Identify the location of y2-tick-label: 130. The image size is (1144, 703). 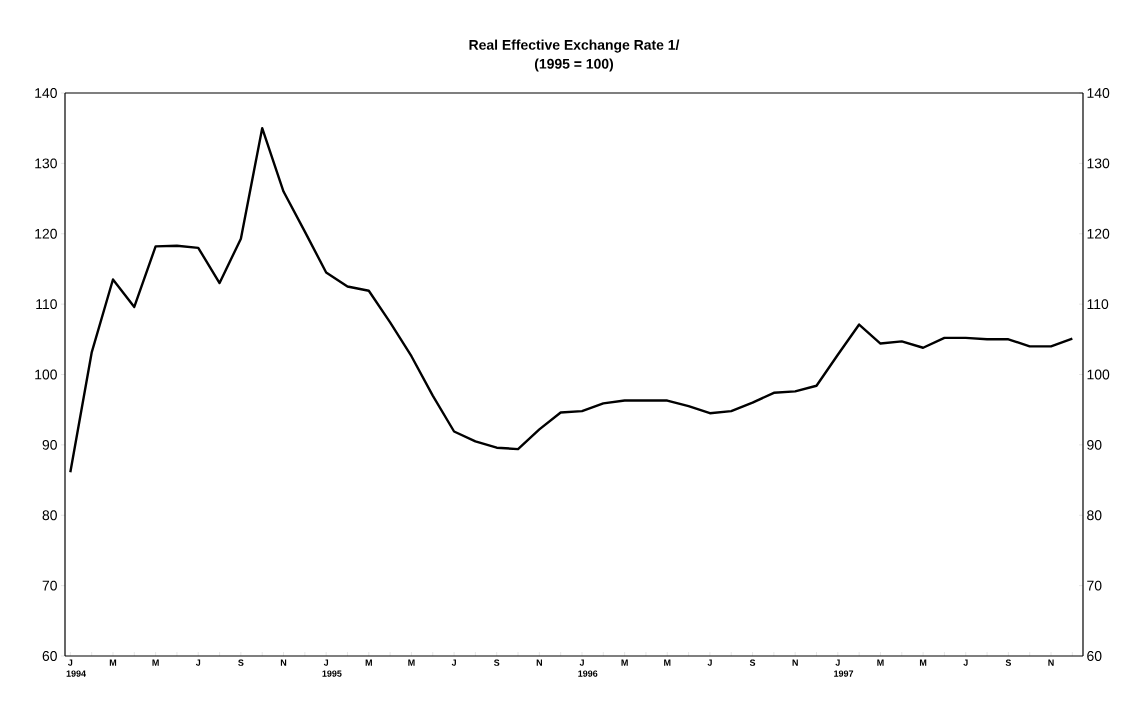
(1098, 163).